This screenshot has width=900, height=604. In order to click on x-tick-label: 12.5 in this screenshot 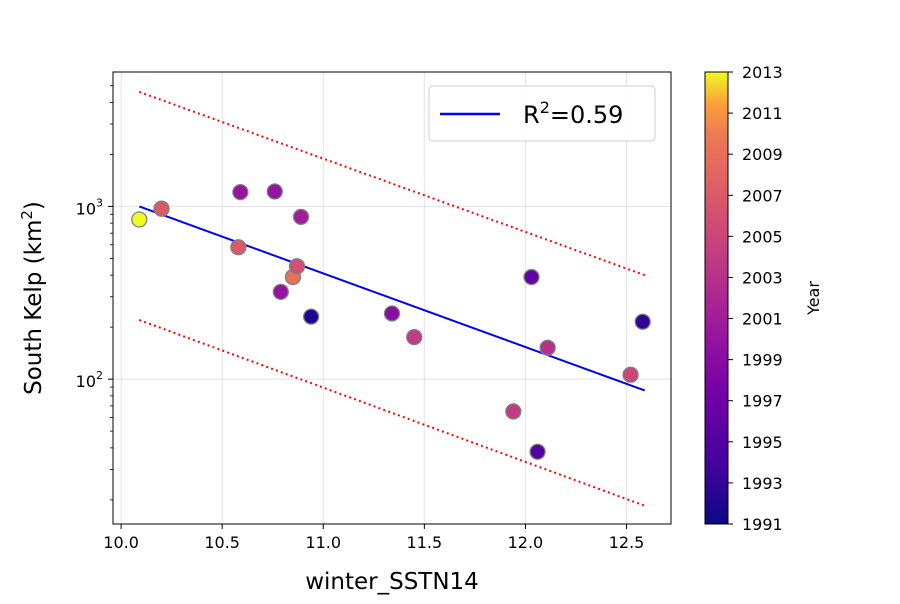, I will do `click(627, 542)`.